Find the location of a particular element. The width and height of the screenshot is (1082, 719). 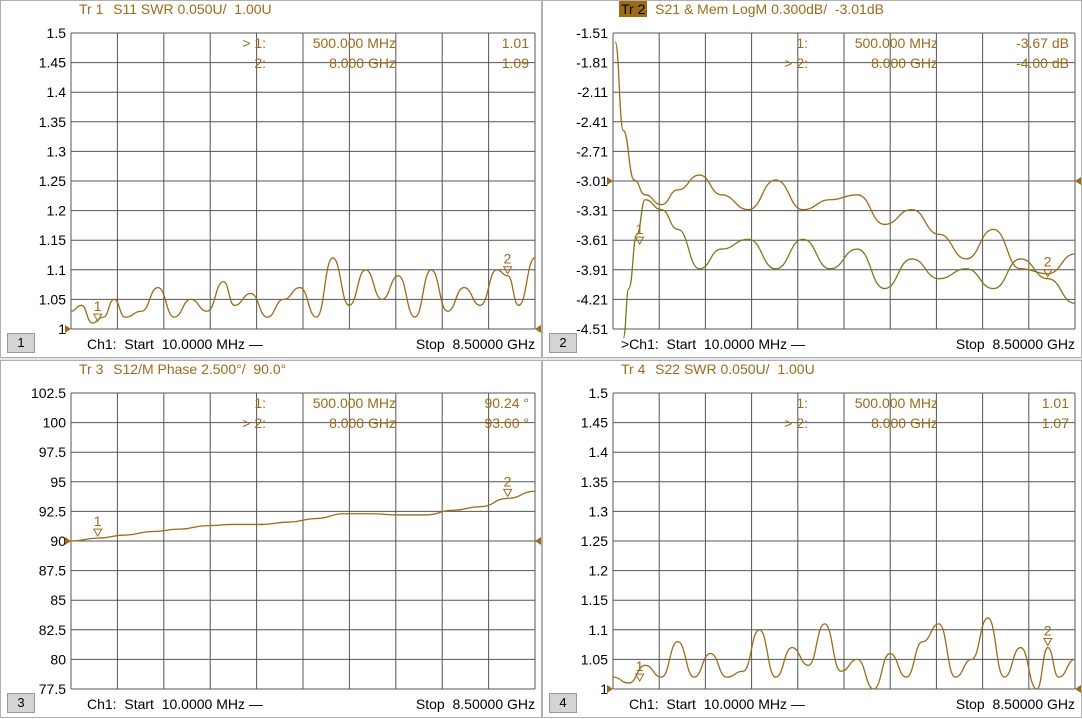

trace-number-label: Tr 3 is located at coordinates (91, 369).